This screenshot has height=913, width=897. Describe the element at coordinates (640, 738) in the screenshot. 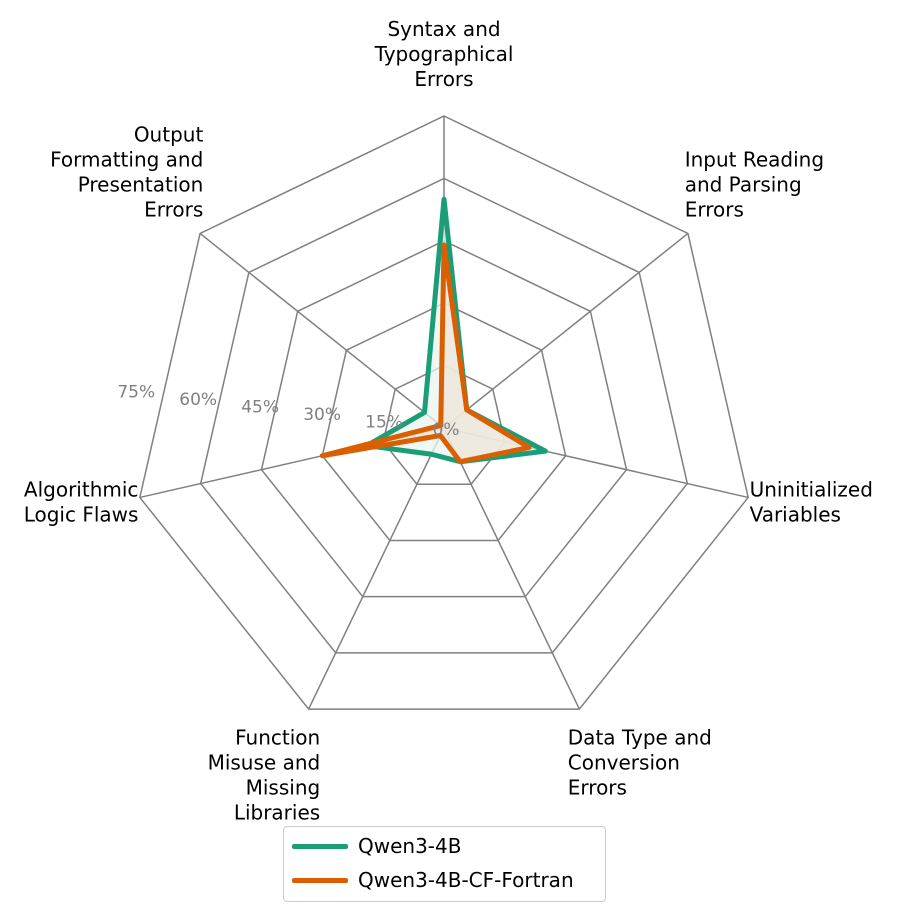

I see `axis-label-line: Data Type and` at that location.